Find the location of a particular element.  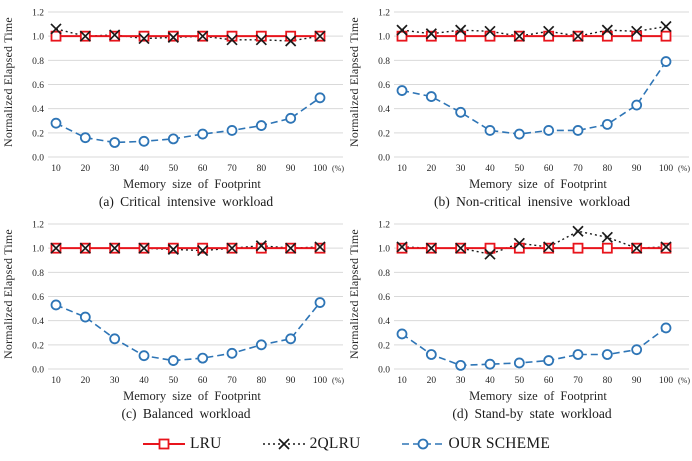

legend: LRU 2QLRU OUR SCHEME is located at coordinates (346, 442).